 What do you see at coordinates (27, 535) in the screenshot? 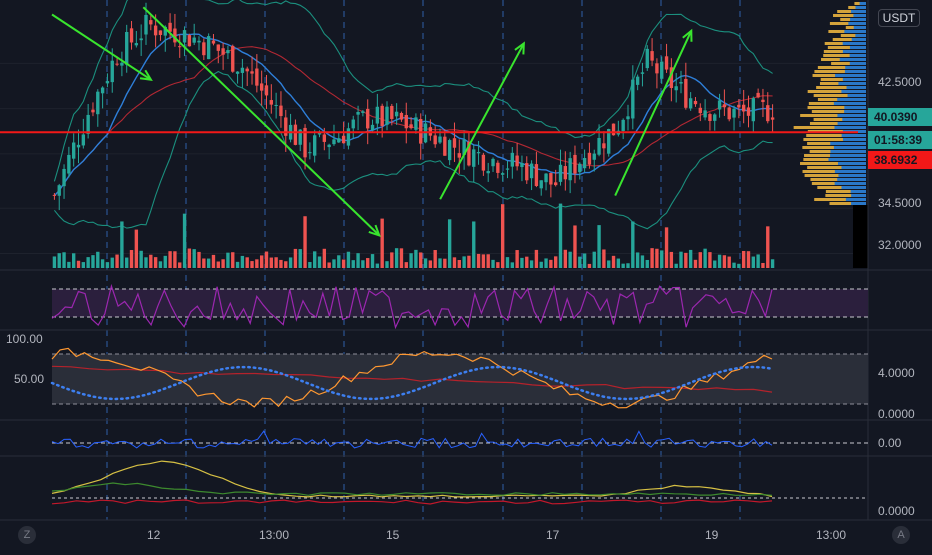
I see `timezone-badge: Z` at bounding box center [27, 535].